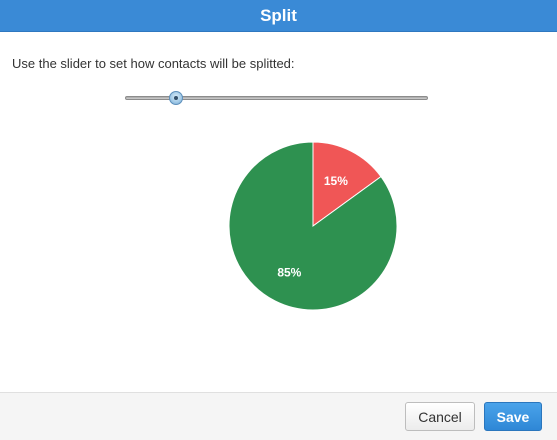  Describe the element at coordinates (289, 272) in the screenshot. I see `pie-label-1: 85%` at that location.